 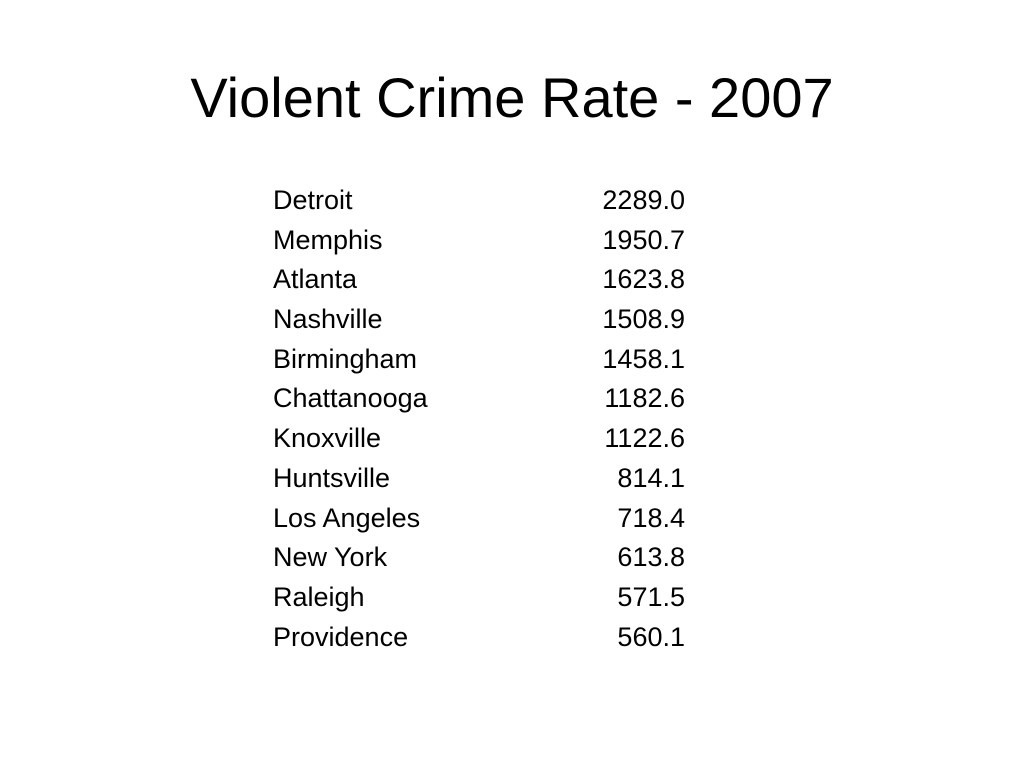 What do you see at coordinates (347, 517) in the screenshot?
I see `city-name: Los Angeles` at bounding box center [347, 517].